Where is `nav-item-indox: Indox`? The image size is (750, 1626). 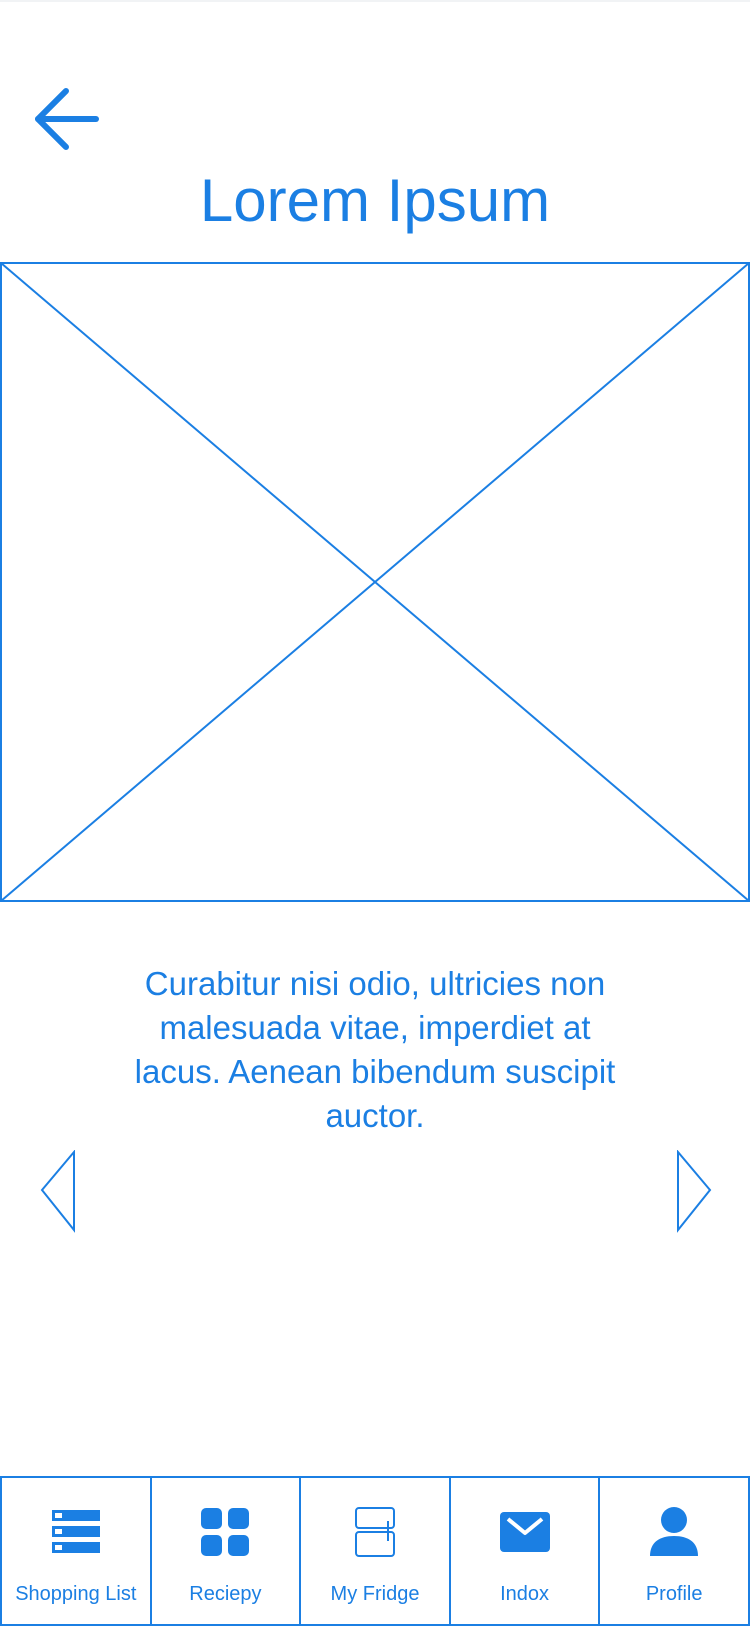
nav-item-indox: Indox is located at coordinates (524, 1551).